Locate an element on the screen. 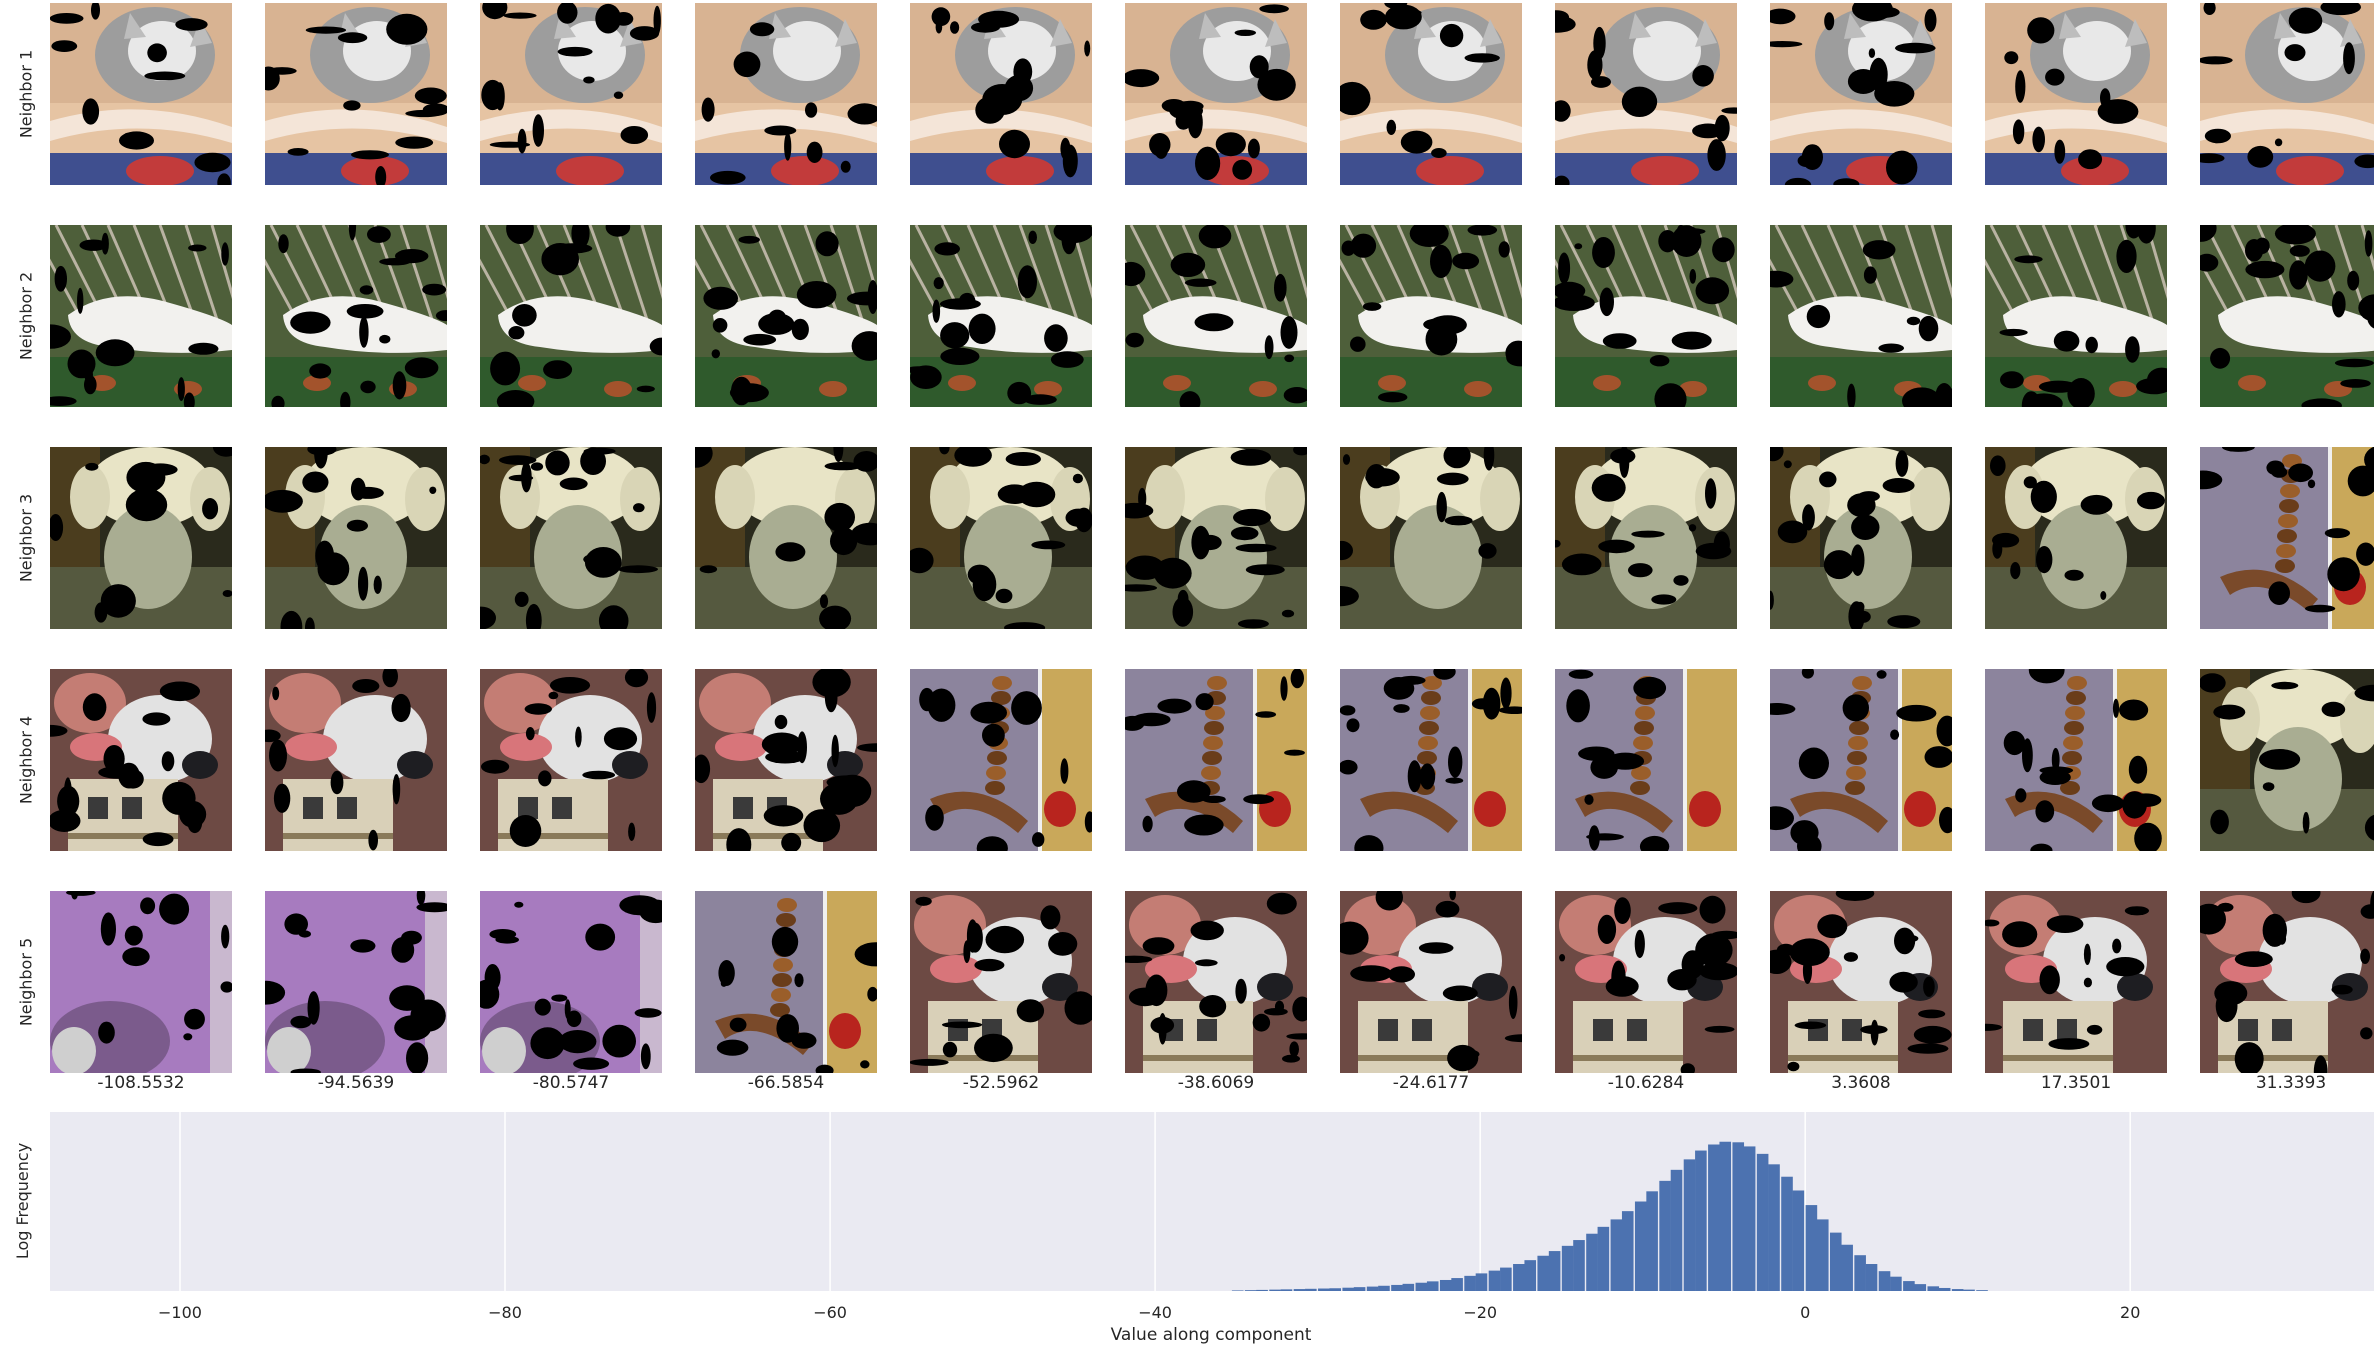 The image size is (2374, 1363). x-axis-label: Value along component is located at coordinates (1211, 1335).